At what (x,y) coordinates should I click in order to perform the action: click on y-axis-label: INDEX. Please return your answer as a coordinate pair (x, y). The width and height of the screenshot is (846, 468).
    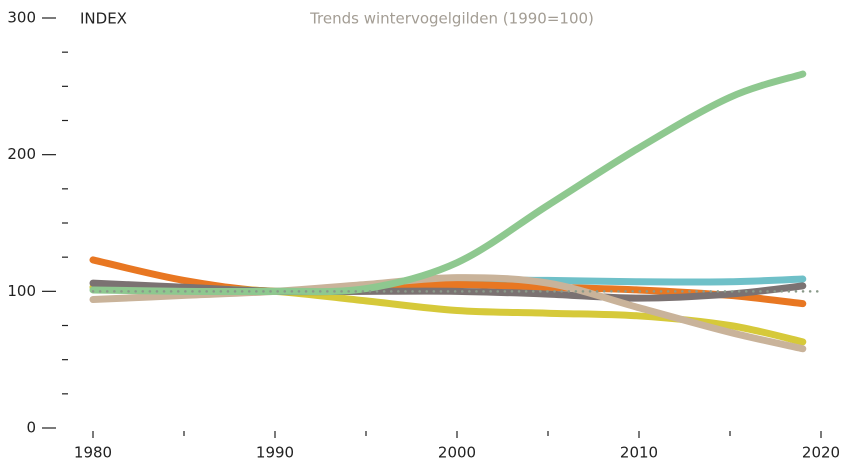
    Looking at the image, I should click on (103, 19).